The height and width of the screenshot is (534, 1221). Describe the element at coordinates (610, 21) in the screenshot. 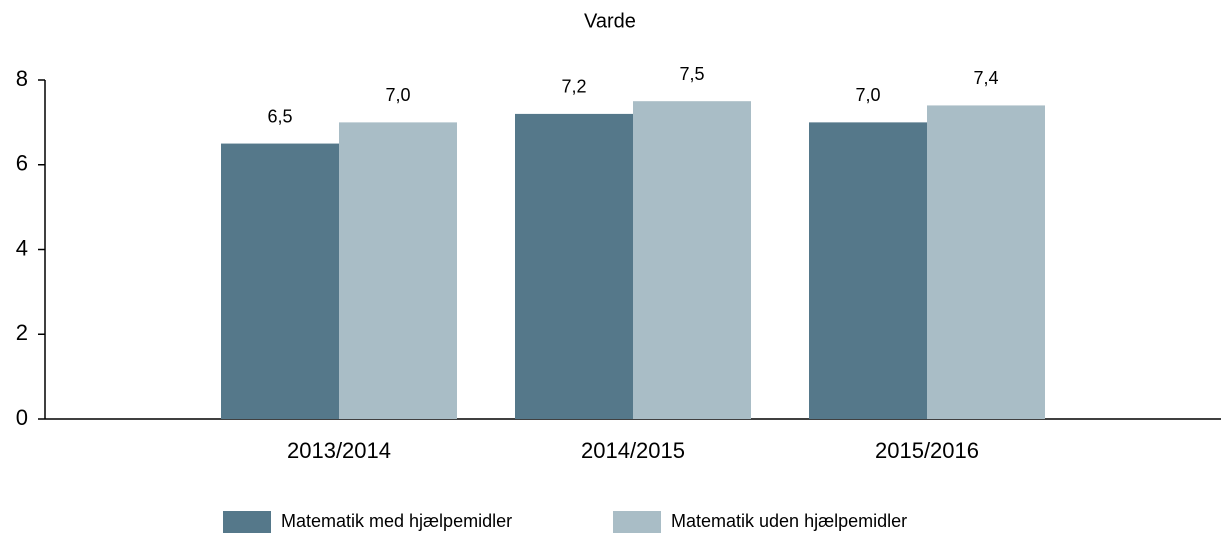

I see `chart-title: Varde` at that location.